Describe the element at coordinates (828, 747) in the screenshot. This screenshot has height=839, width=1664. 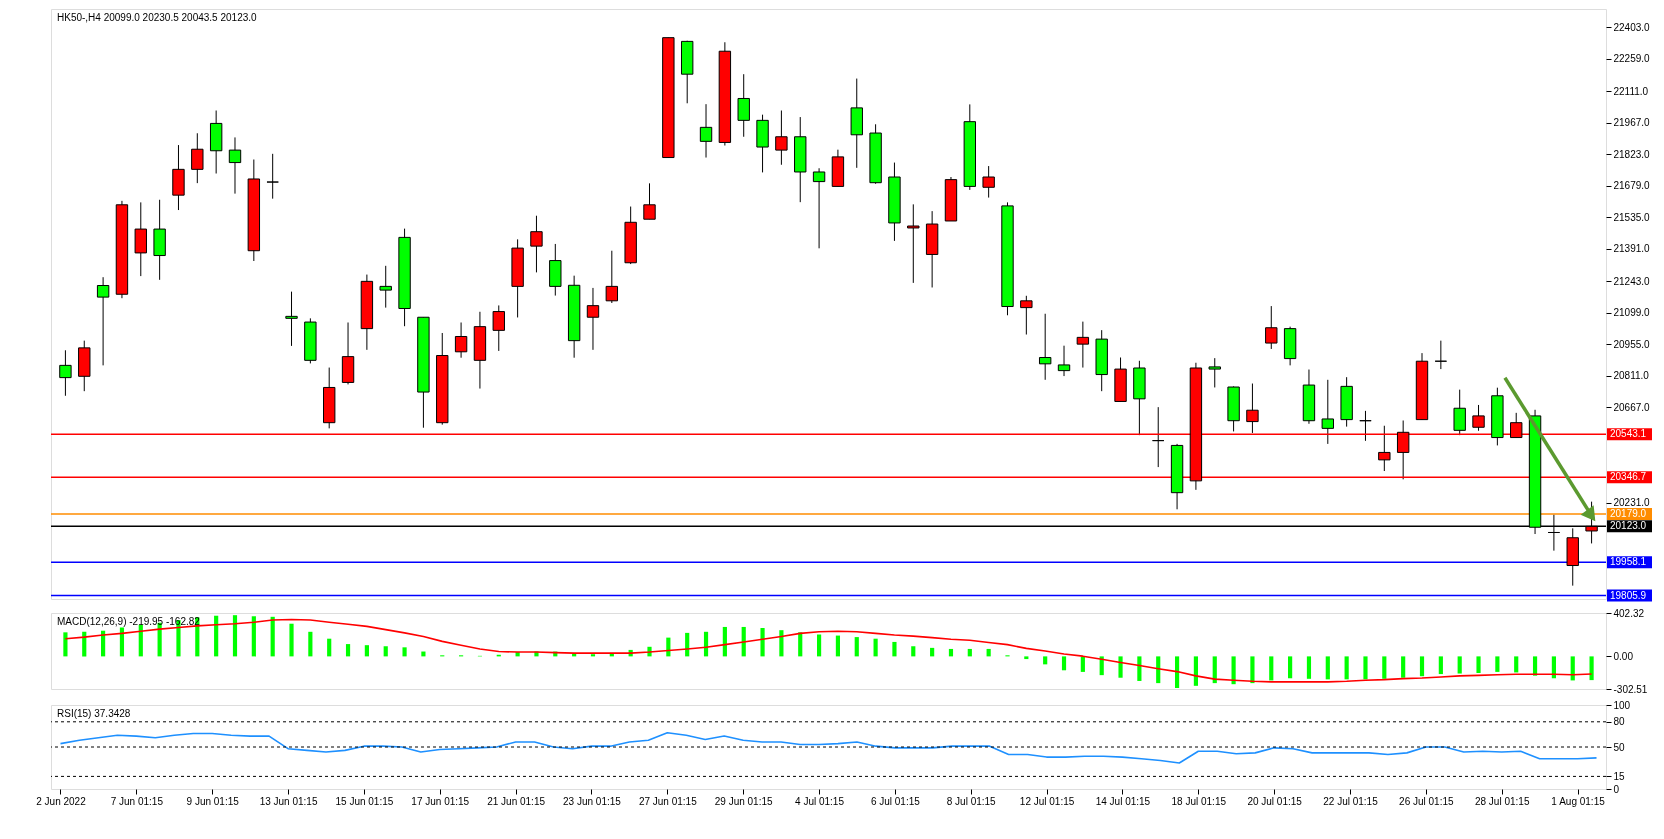
I see `line-series` at that location.